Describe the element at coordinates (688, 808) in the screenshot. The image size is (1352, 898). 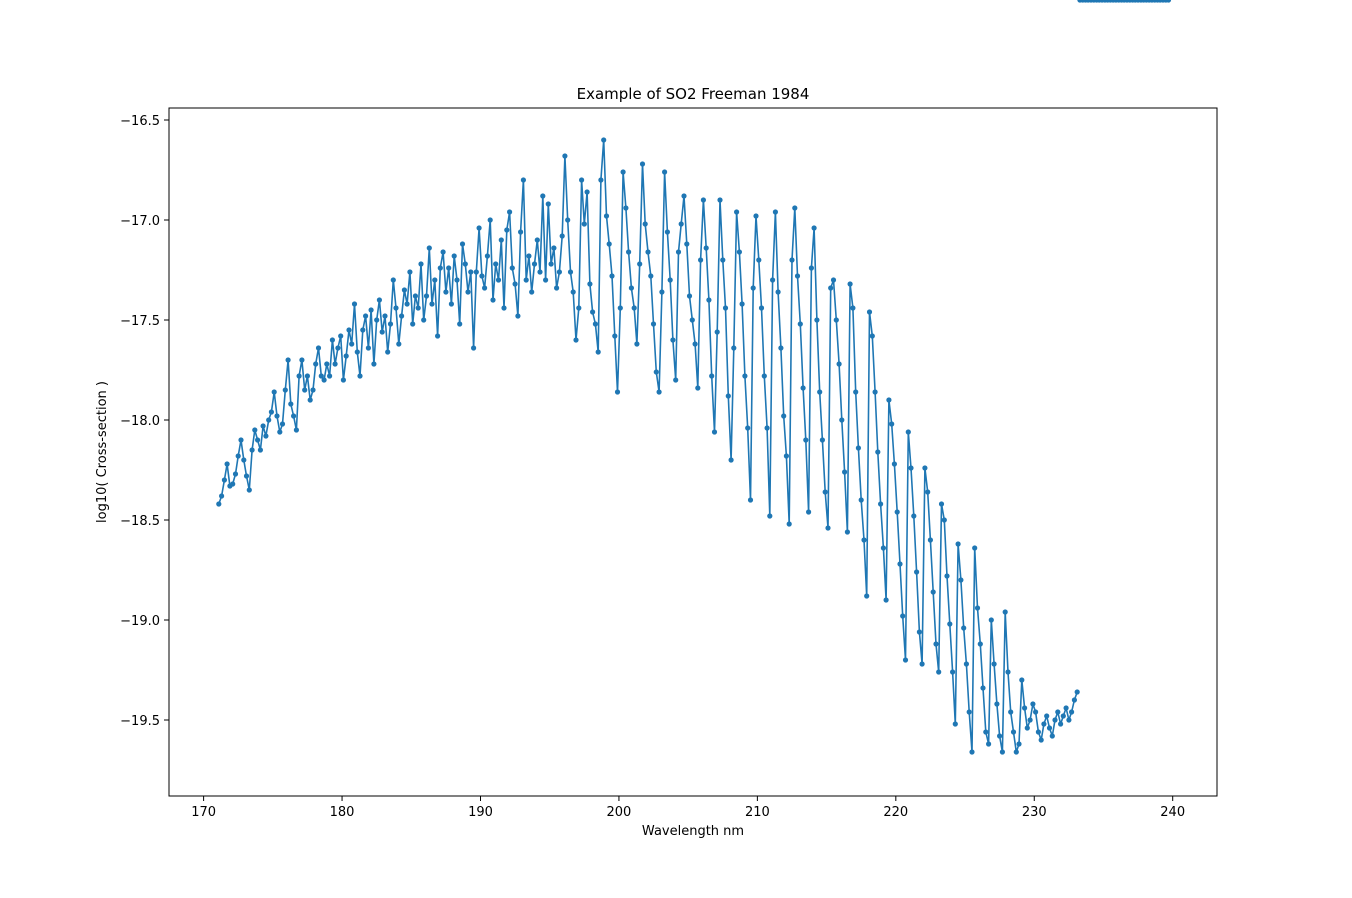
I see `x-axis-ticks: 170 180 190 200 210 220 230 240` at that location.